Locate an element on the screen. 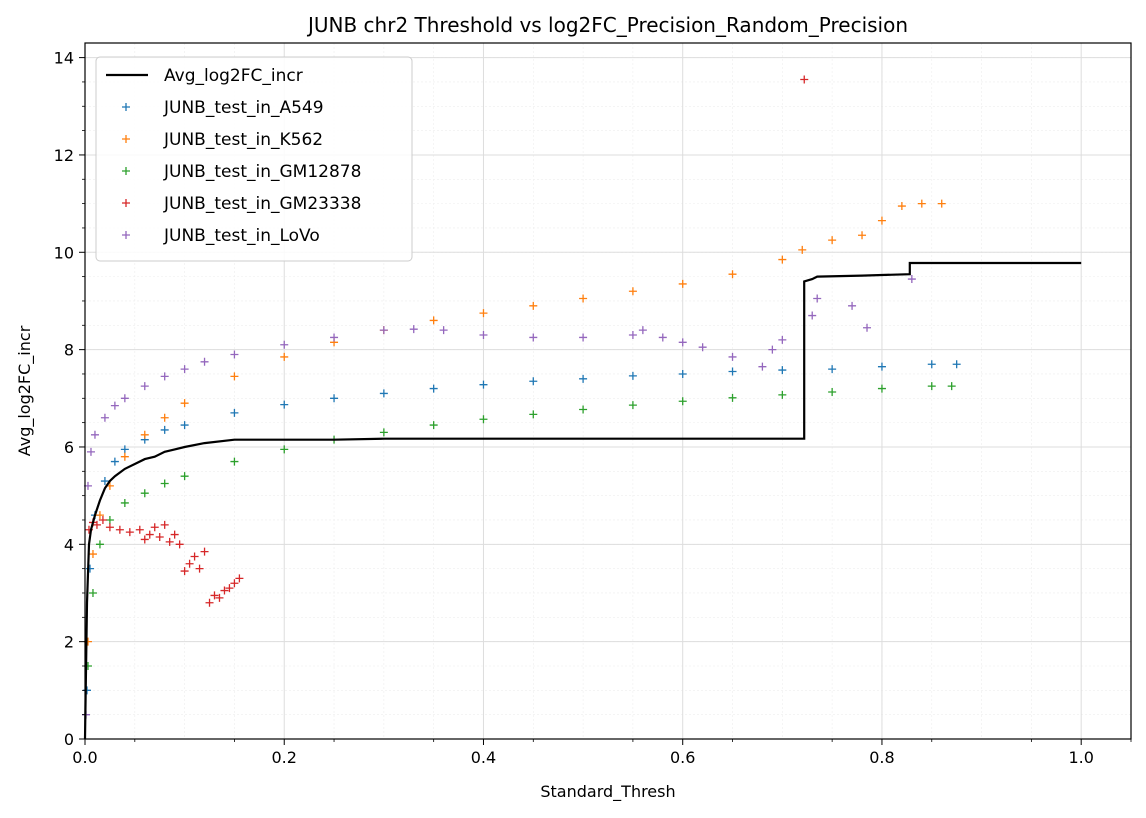  y-tick-label: 4 is located at coordinates (69, 544).